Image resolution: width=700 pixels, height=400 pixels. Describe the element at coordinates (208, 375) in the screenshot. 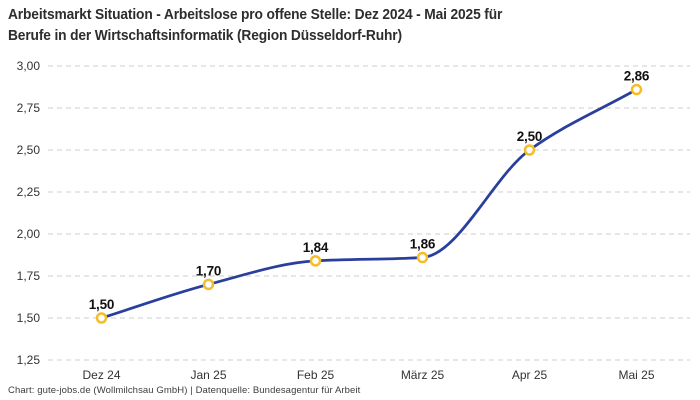

I see `x-axis-label: Jan 25` at that location.